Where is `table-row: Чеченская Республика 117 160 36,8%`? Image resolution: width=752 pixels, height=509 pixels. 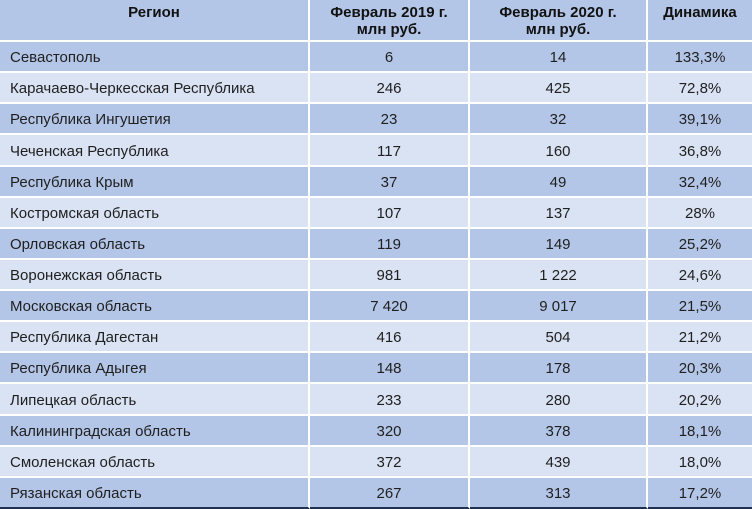 table-row: Чеченская Республика 117 160 36,8% is located at coordinates (376, 151).